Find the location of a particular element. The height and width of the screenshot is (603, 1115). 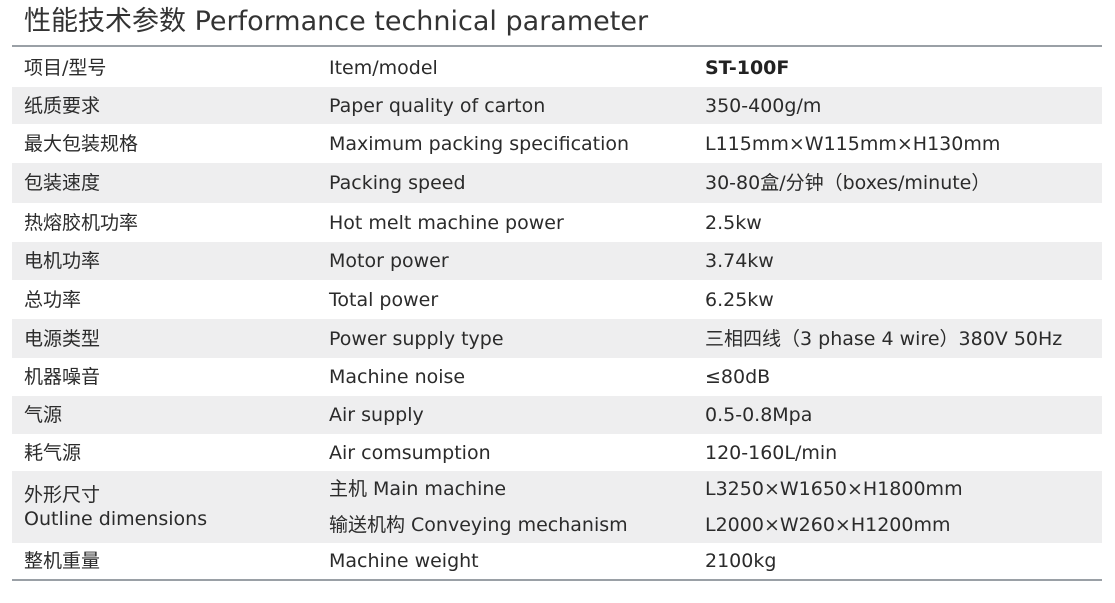

weight-en: Machine weight is located at coordinates (404, 561).